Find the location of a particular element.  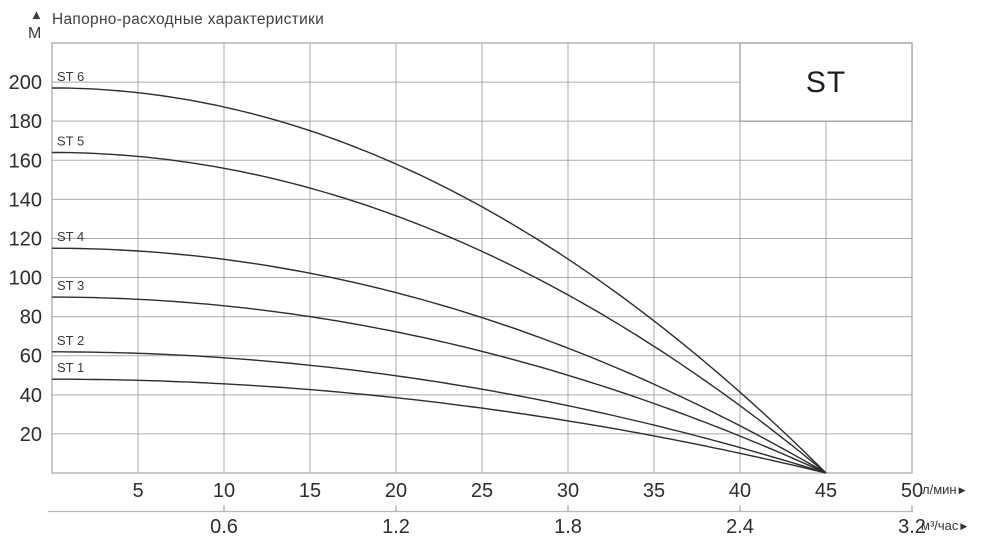

y-tick-label: 20 is located at coordinates (31, 435).